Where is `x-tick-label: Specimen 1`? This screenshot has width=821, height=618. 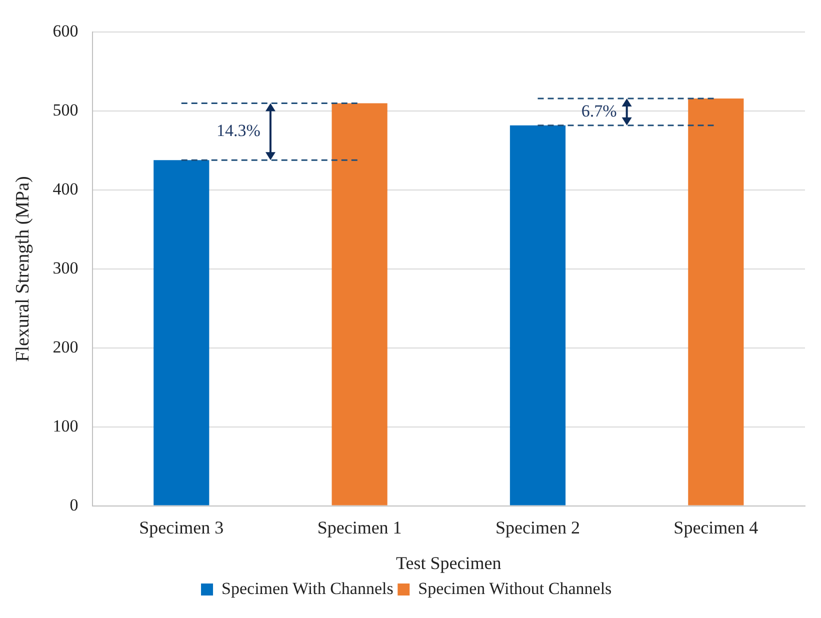
x-tick-label: Specimen 1 is located at coordinates (359, 527).